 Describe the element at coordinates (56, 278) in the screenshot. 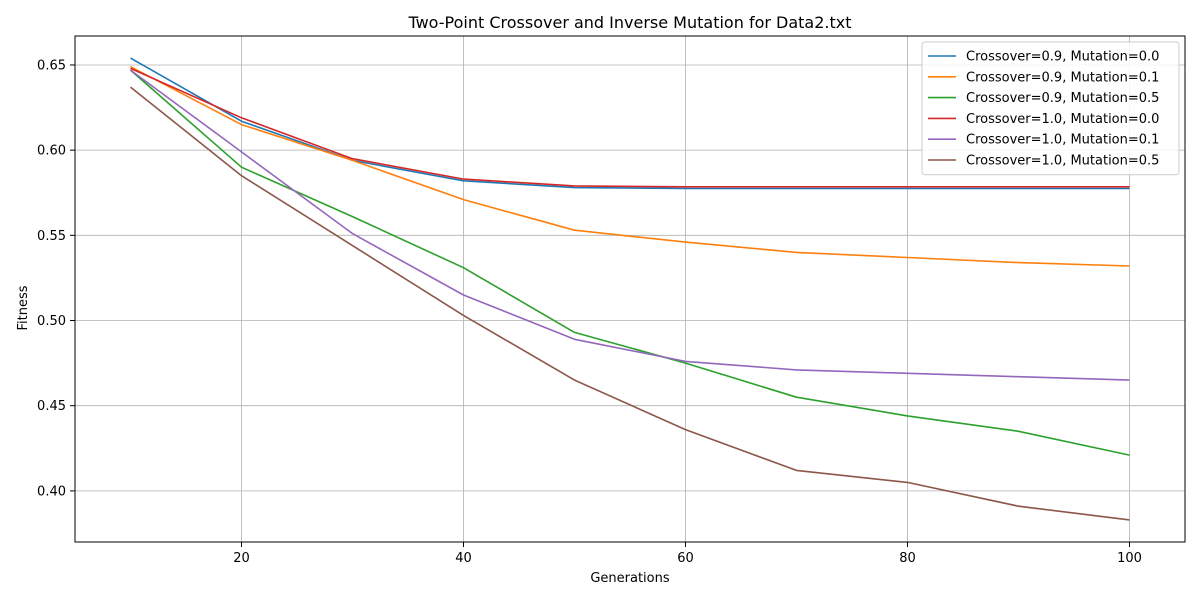

I see `y-axis: 0.40 0.45 0.50 0.55 0.60 0.65` at that location.